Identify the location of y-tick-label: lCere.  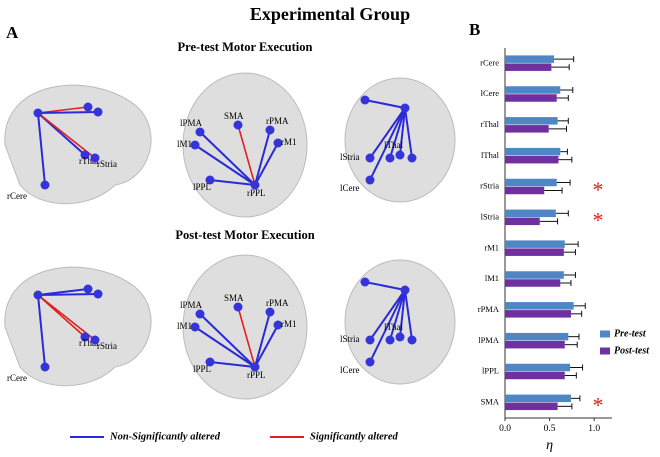
(490, 93).